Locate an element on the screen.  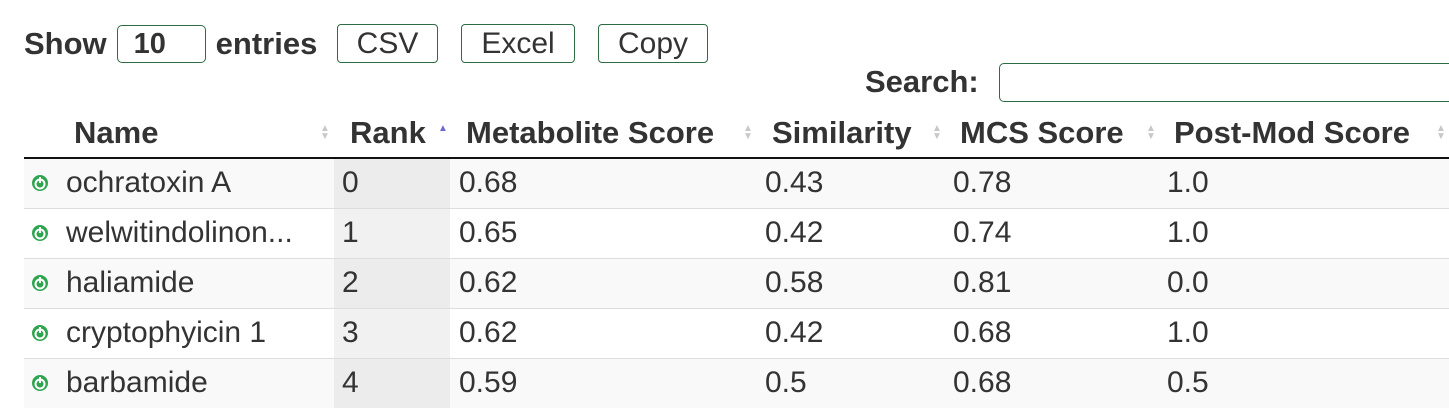
name-cell-content: ochratoxin A is located at coordinates (179, 183).